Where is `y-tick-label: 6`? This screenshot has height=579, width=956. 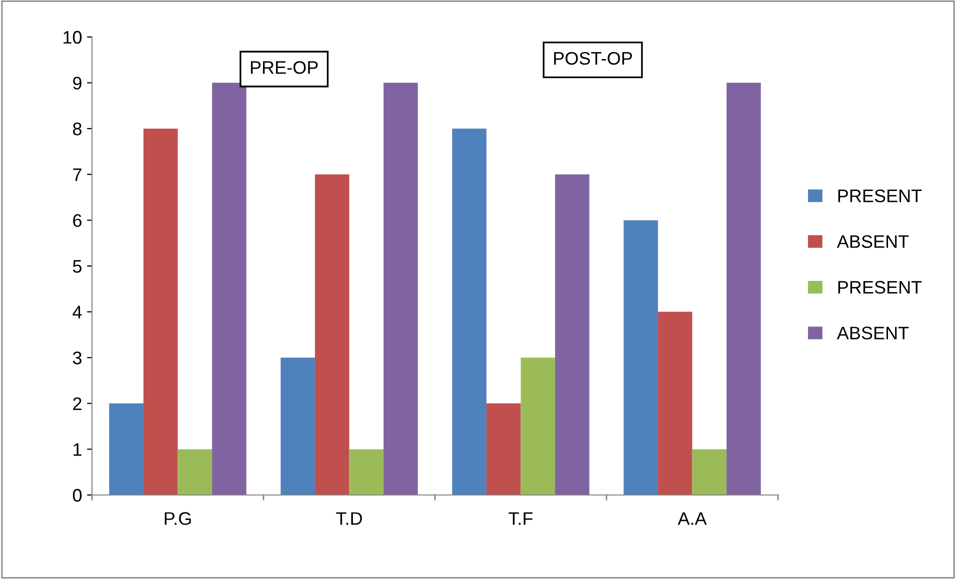 y-tick-label: 6 is located at coordinates (77, 220).